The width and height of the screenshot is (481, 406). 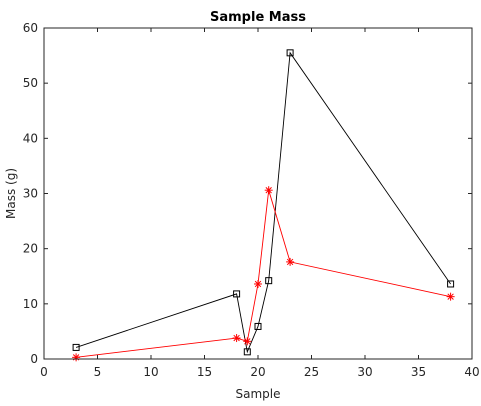 What do you see at coordinates (364, 372) in the screenshot?
I see `x-tick-label: 30` at bounding box center [364, 372].